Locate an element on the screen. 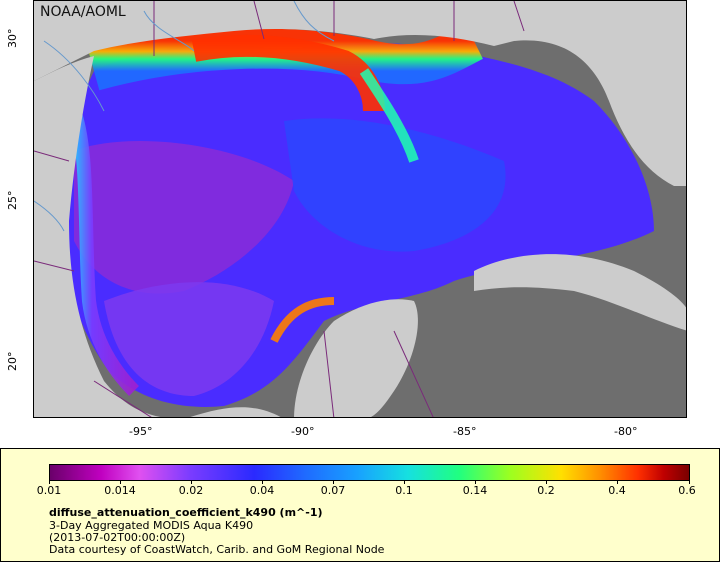 The width and height of the screenshot is (720, 562). lat-label-25: 25° is located at coordinates (12, 200).